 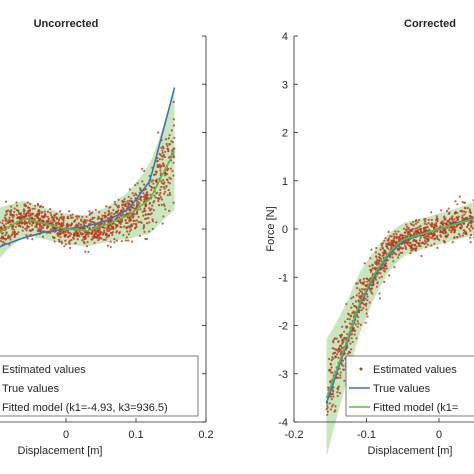 What do you see at coordinates (415, 370) in the screenshot?
I see `right-legend-label-estimated: Estimated values` at bounding box center [415, 370].